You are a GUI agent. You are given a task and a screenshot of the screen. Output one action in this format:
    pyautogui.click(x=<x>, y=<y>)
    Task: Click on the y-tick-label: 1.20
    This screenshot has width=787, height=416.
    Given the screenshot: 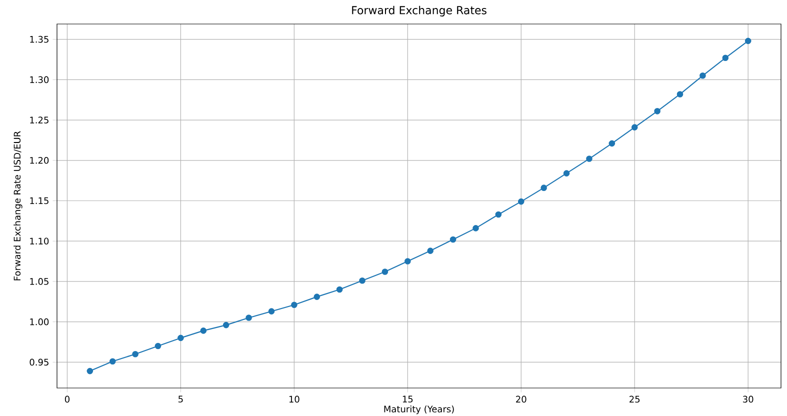 What is the action you would take?
    pyautogui.click(x=39, y=160)
    